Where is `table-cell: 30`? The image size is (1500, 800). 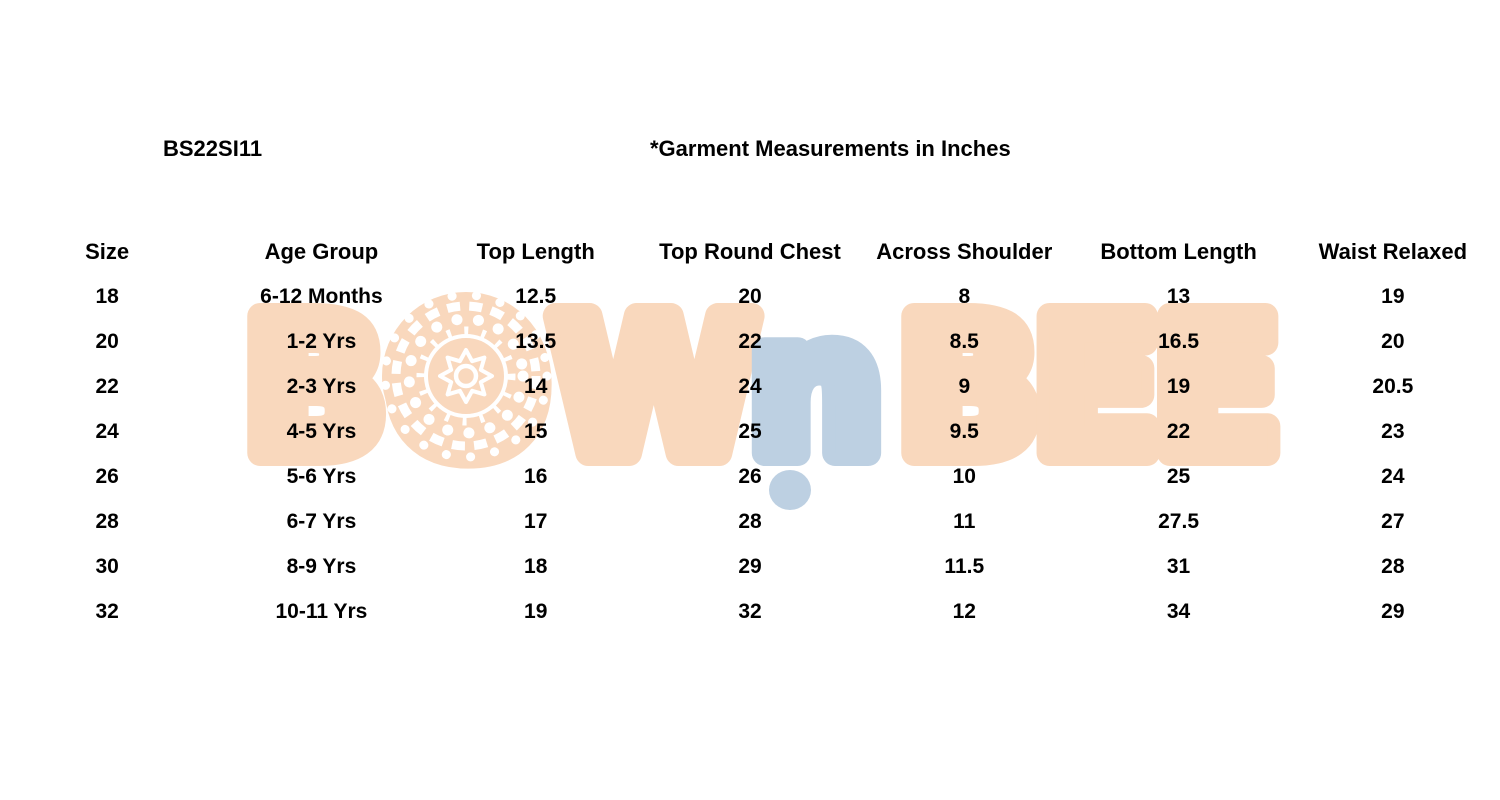
table-cell: 30 is located at coordinates (107, 566).